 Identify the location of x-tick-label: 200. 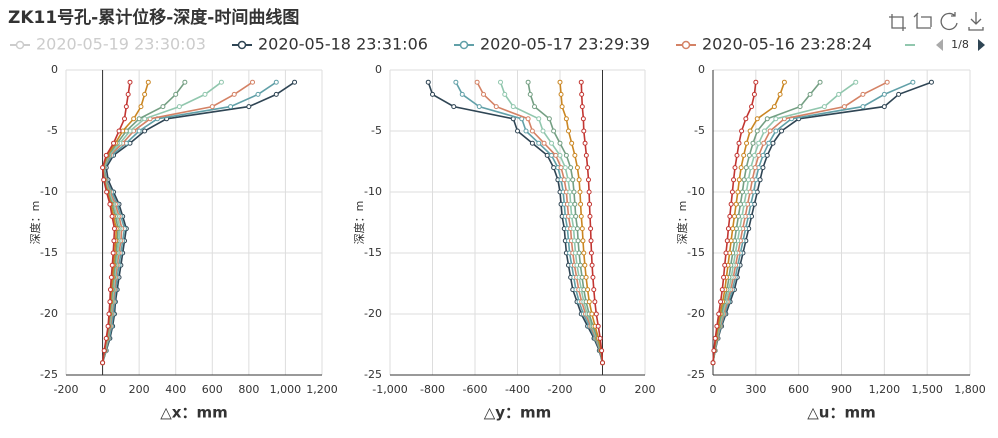
(139, 389).